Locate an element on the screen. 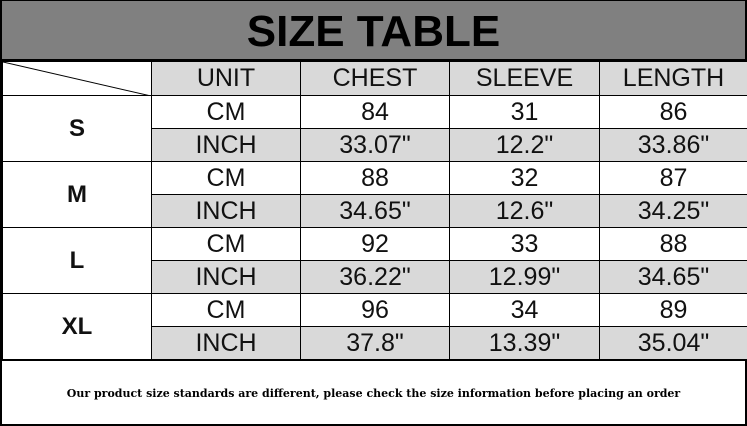 The height and width of the screenshot is (426, 747). cell-sleeve: 32 is located at coordinates (524, 178).